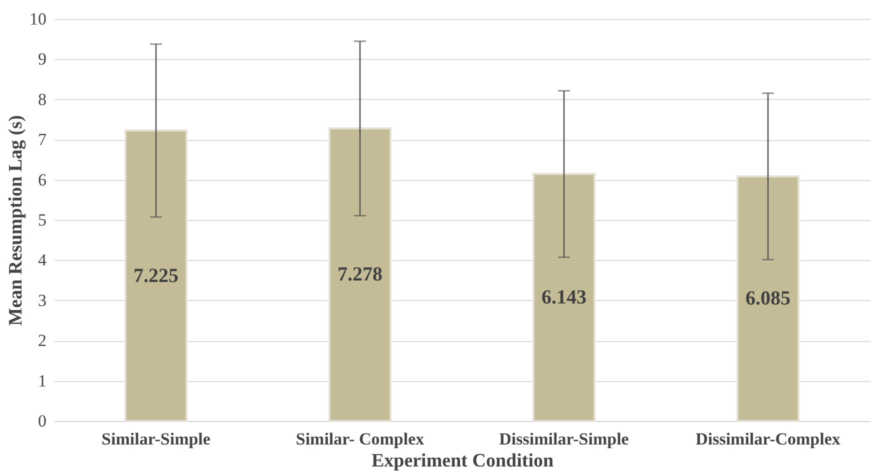  Describe the element at coordinates (42, 180) in the screenshot. I see `y-tick-label: 6` at that location.